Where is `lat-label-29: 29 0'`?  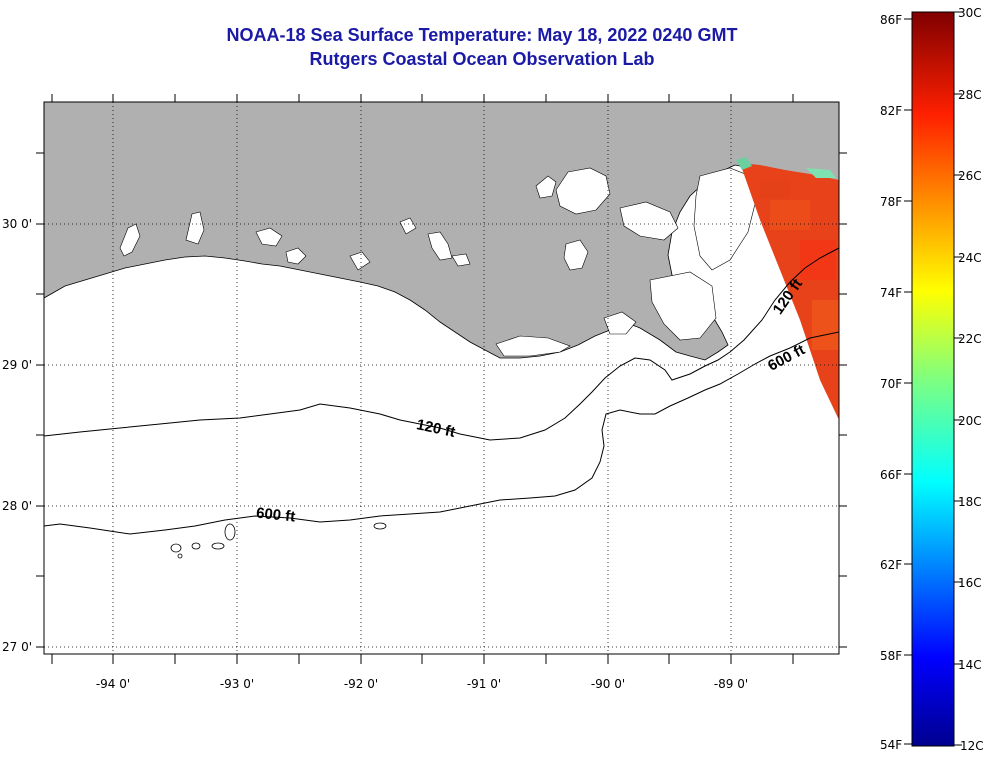
lat-label-29: 29 0' is located at coordinates (17, 365).